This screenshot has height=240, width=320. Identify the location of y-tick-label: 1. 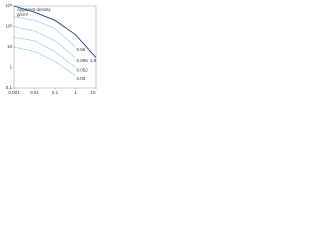
(10, 67).